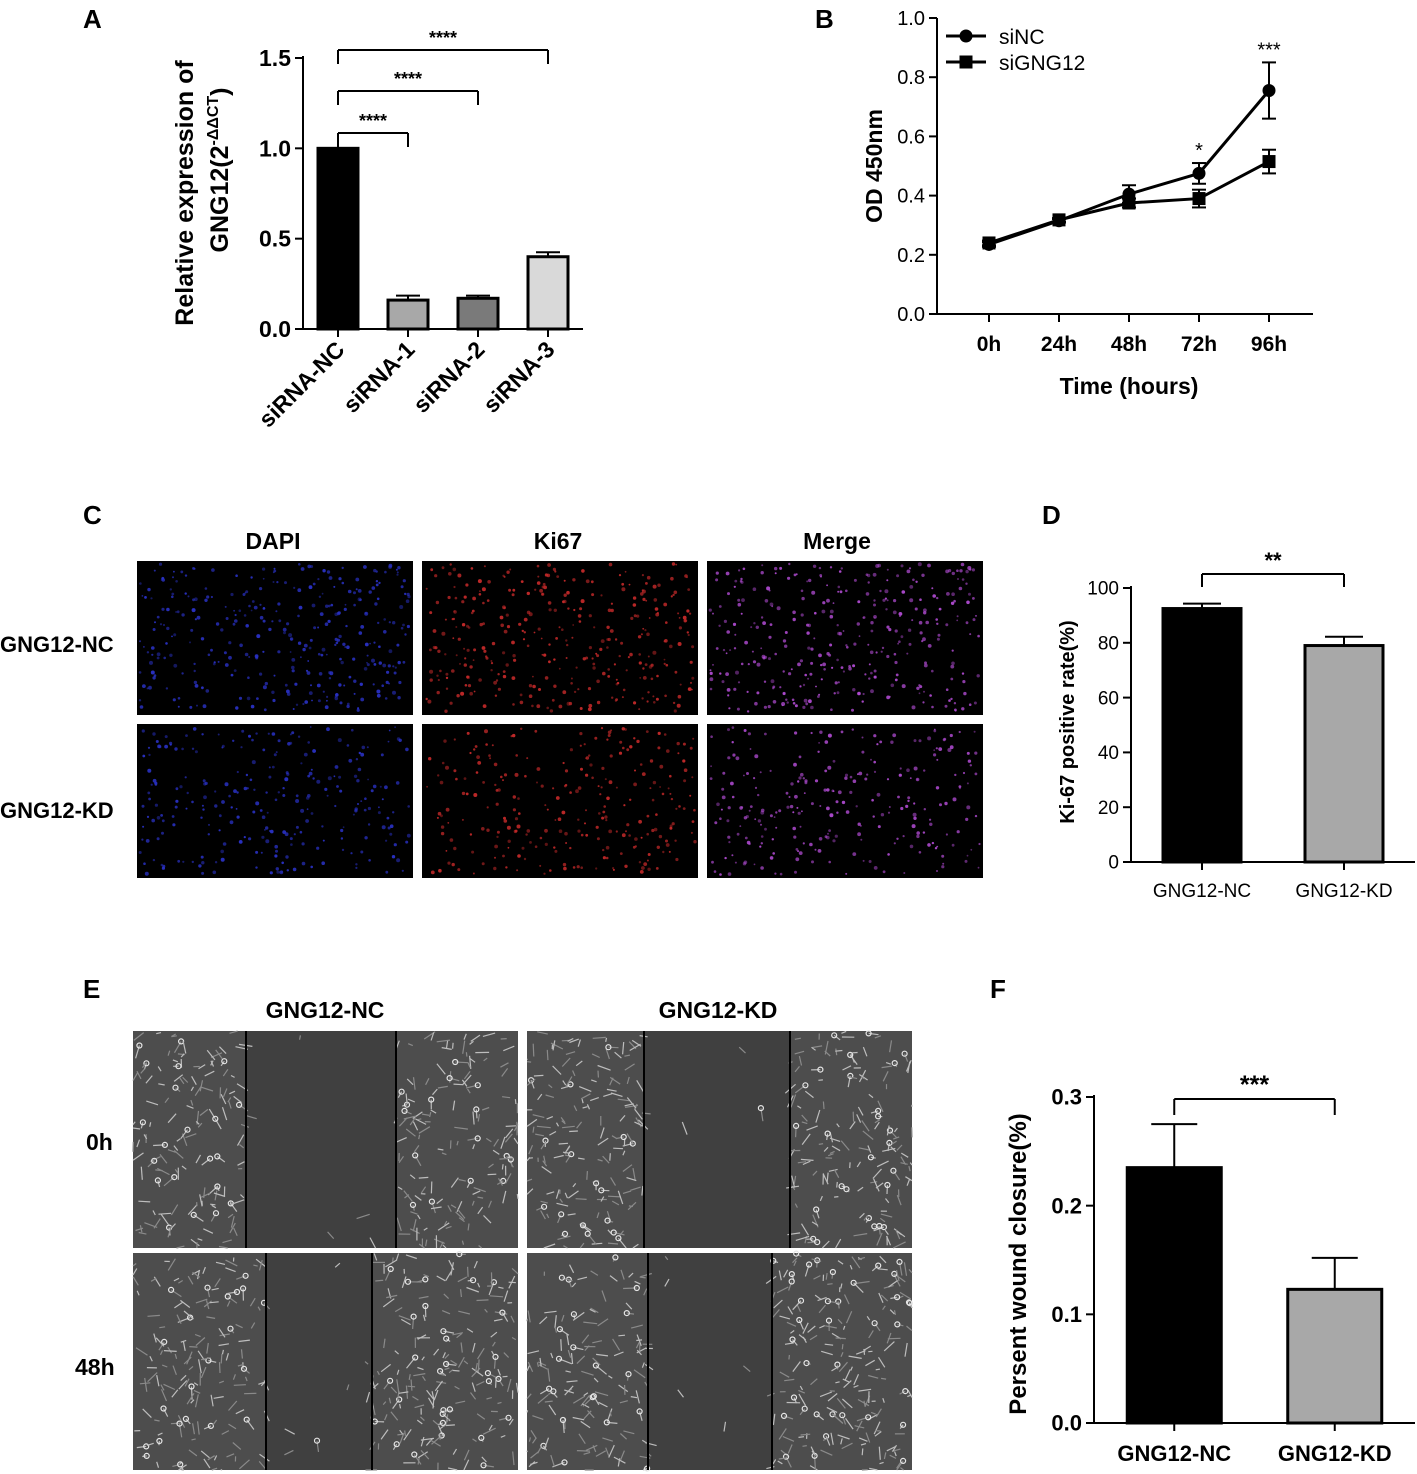 Image resolution: width=1417 pixels, height=1474 pixels. Describe the element at coordinates (719, 1139) in the screenshot. I see `wound-image-kd-0h` at that location.